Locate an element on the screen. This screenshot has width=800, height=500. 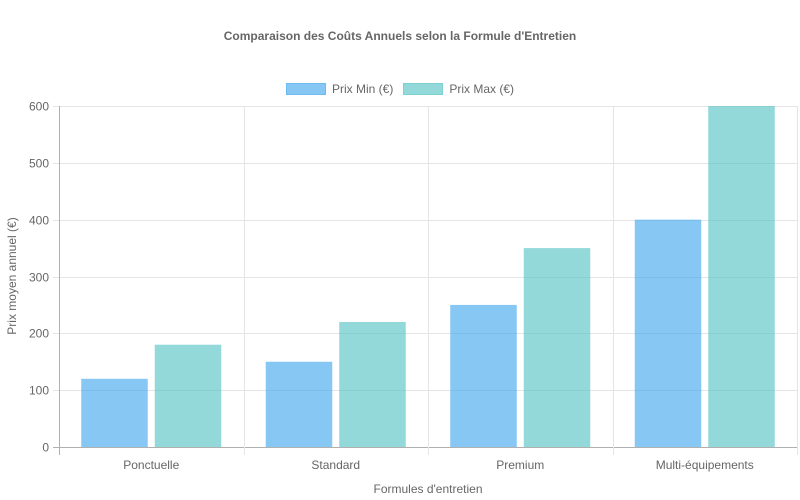
y-axis-ticks: 0 100 200 300 400 500 600 is located at coordinates (39, 277).